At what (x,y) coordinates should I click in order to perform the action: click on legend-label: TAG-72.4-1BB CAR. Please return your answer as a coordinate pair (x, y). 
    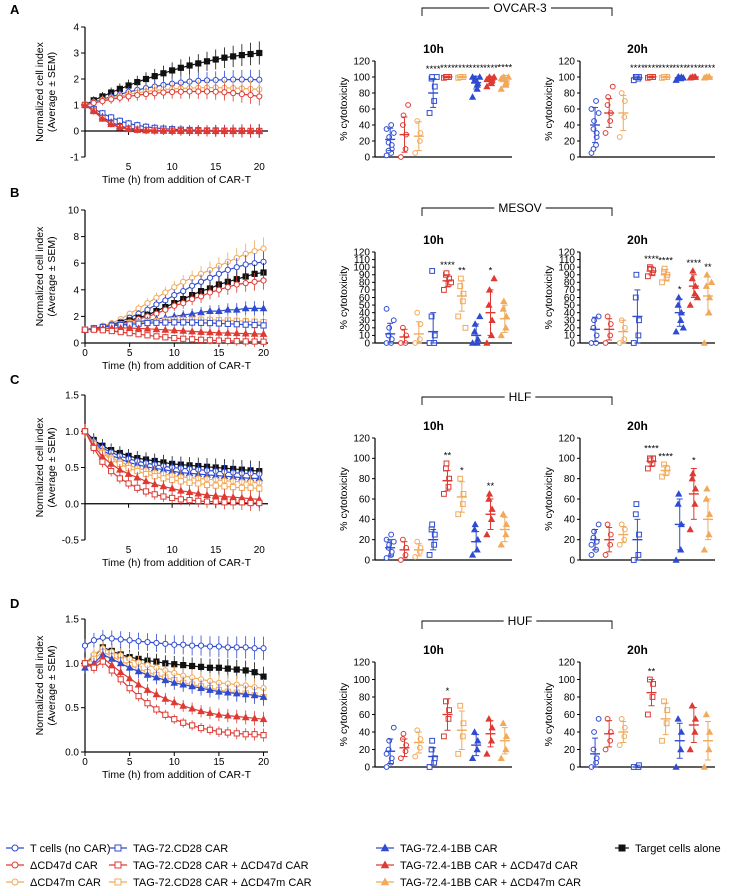
    Looking at the image, I should click on (449, 849).